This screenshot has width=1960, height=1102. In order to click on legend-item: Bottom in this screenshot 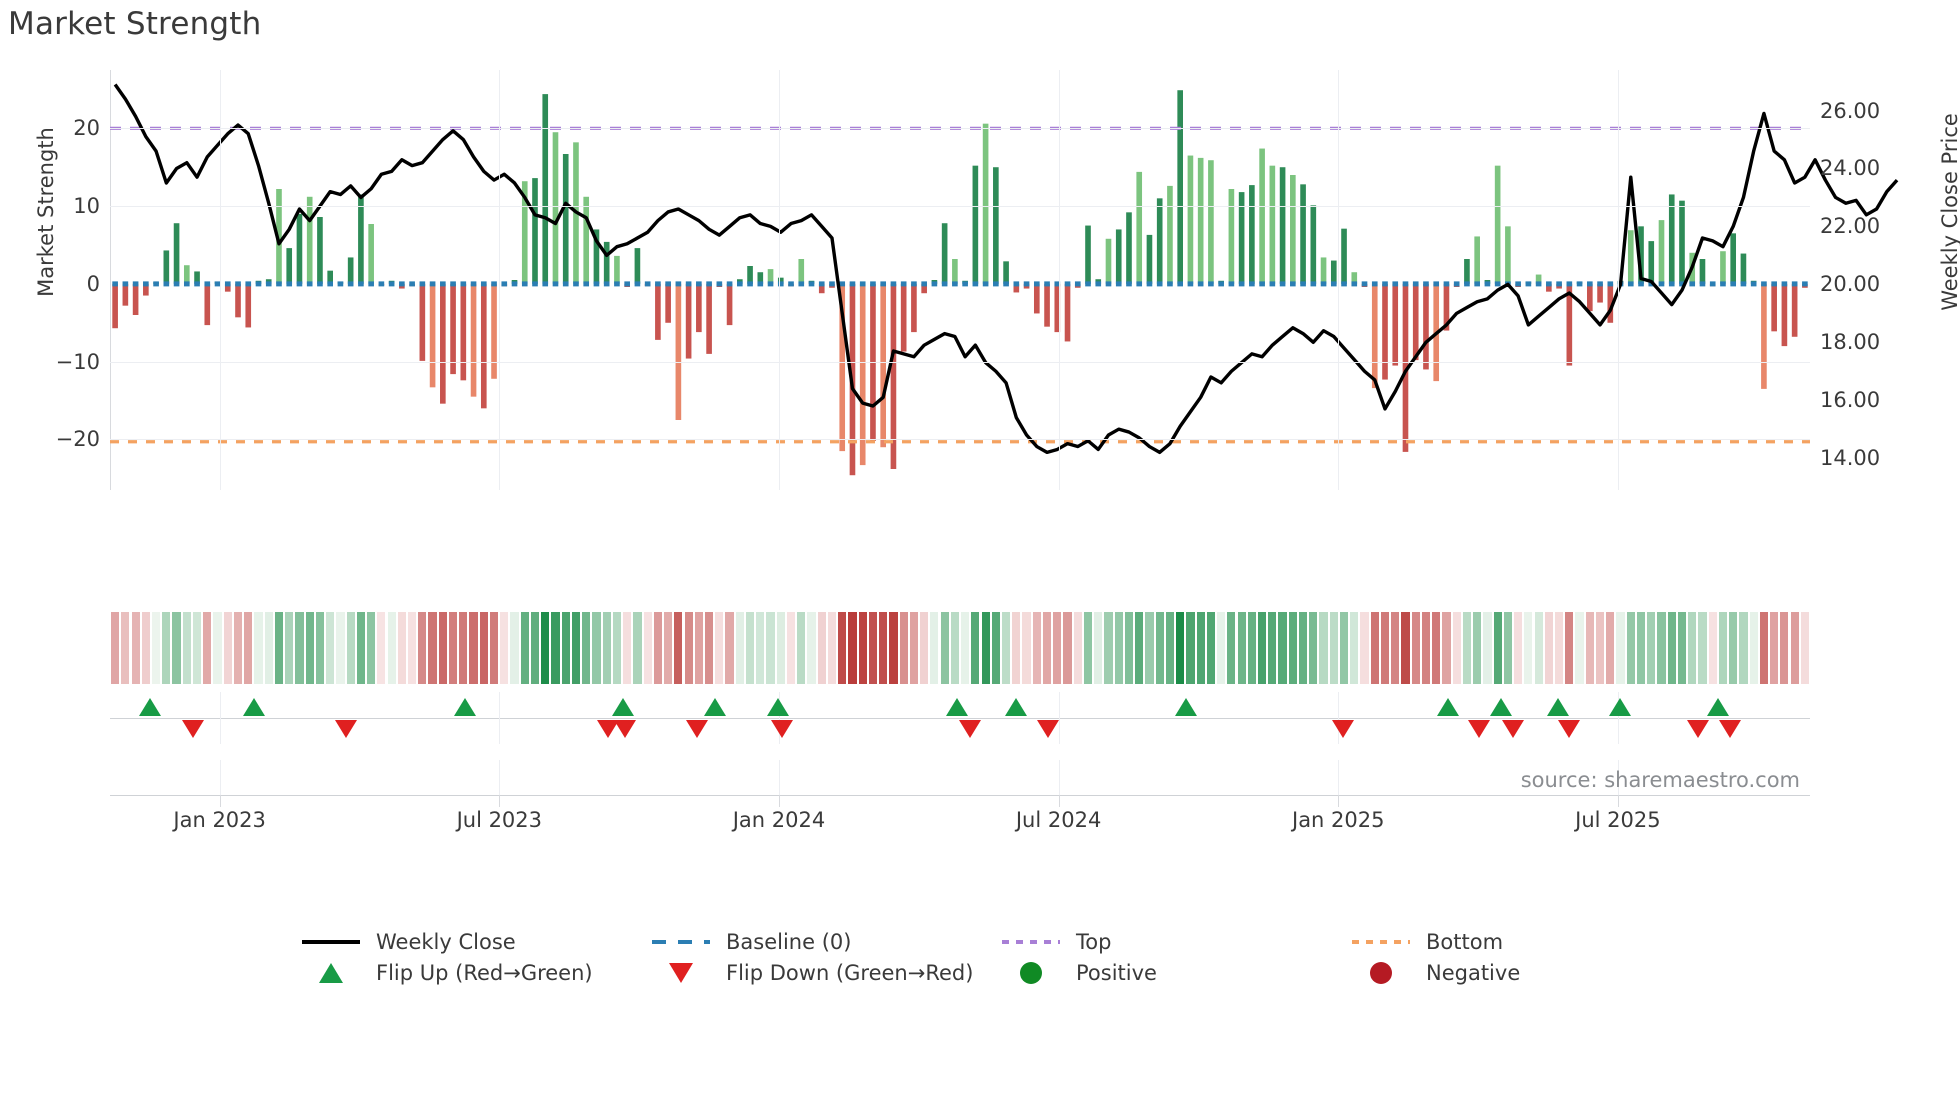, I will do `click(1426, 942)`.